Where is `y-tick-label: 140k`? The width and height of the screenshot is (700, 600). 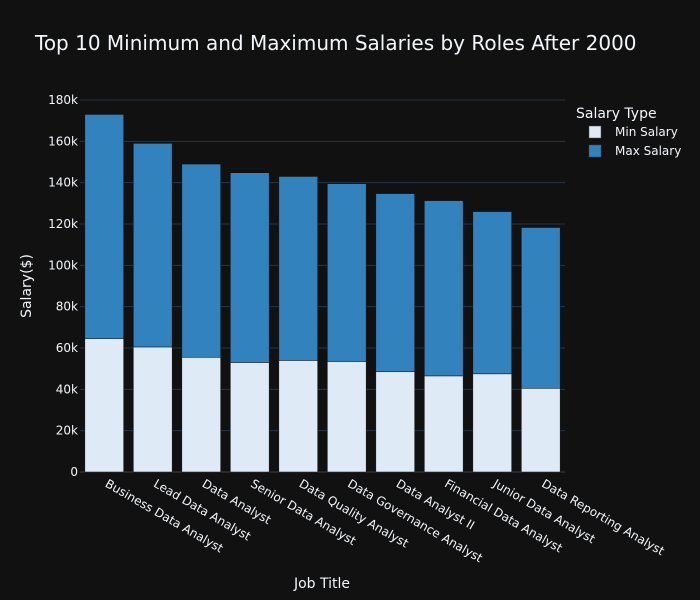 y-tick-label: 140k is located at coordinates (63, 183).